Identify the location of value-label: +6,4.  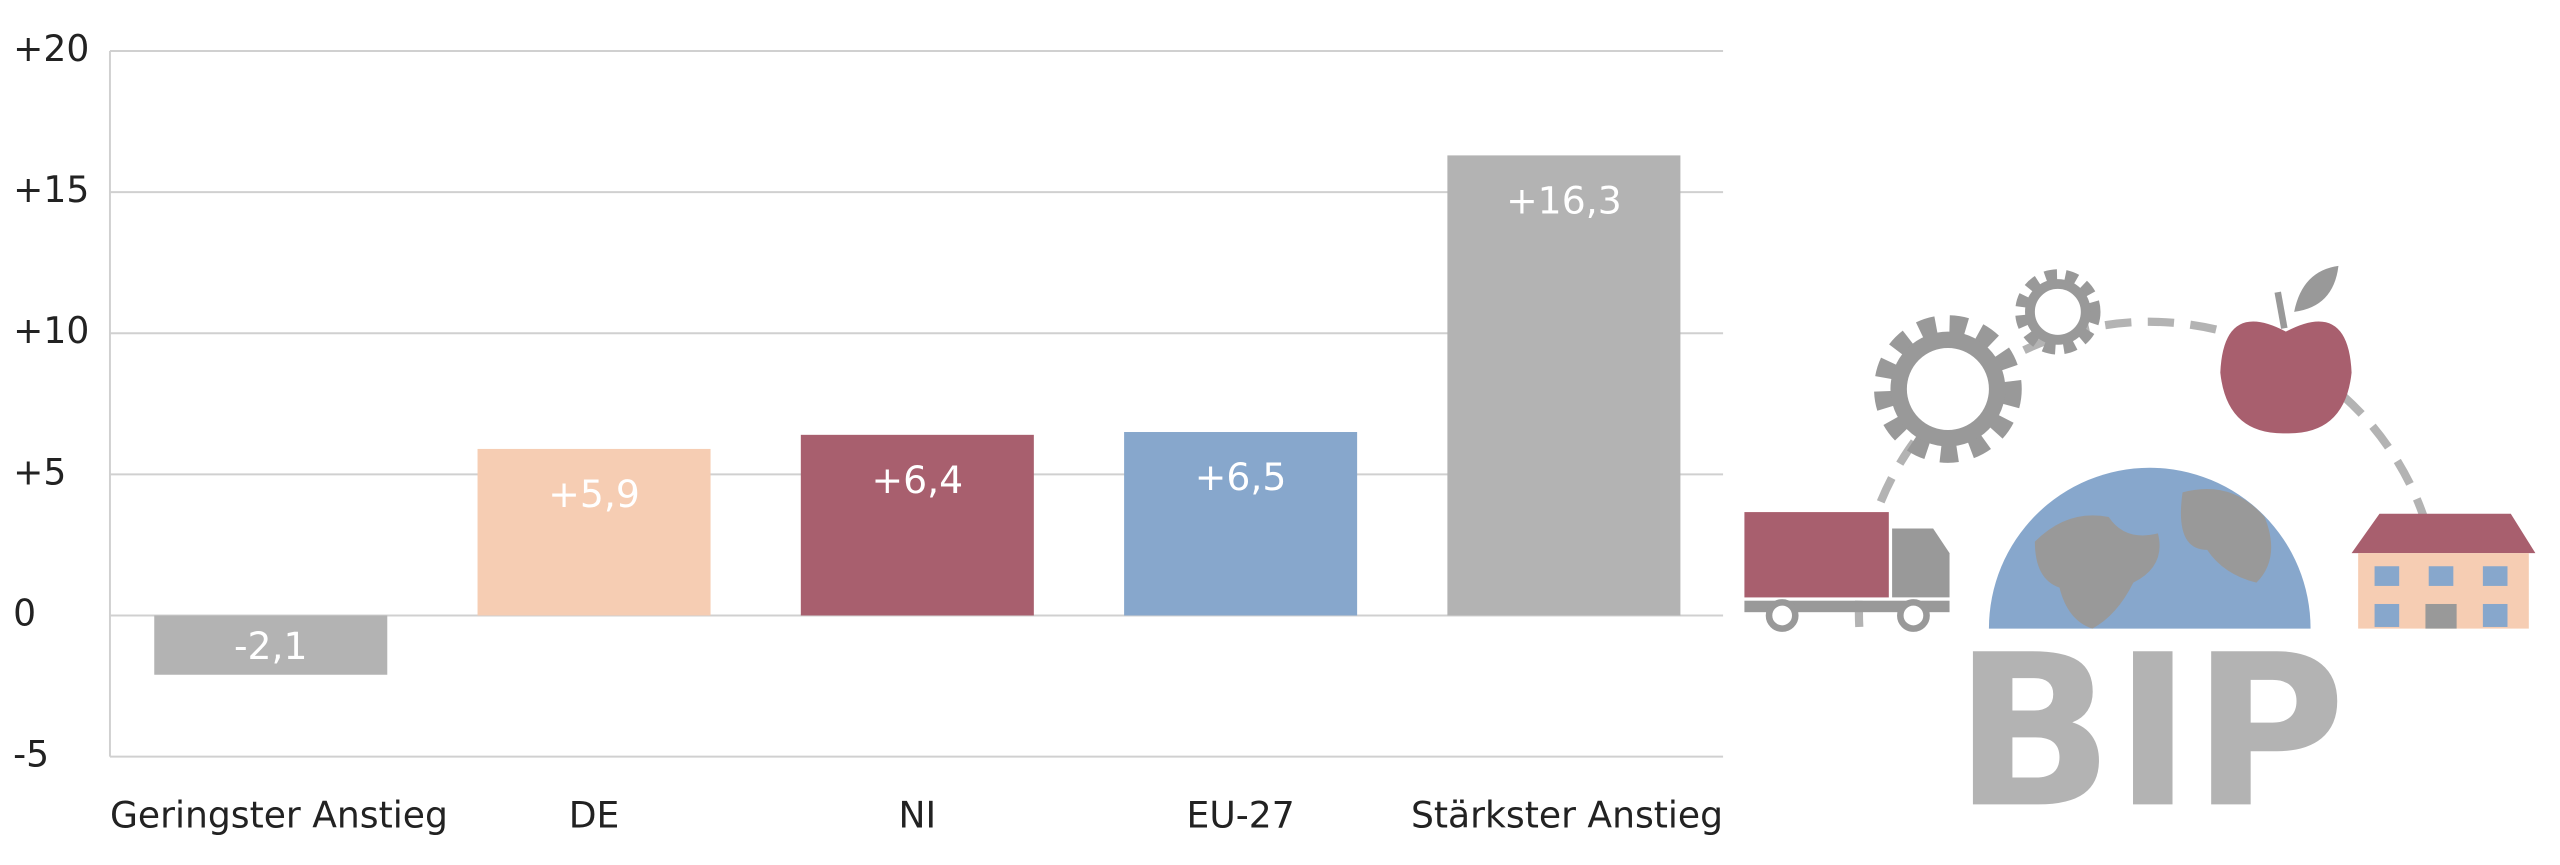
(918, 480).